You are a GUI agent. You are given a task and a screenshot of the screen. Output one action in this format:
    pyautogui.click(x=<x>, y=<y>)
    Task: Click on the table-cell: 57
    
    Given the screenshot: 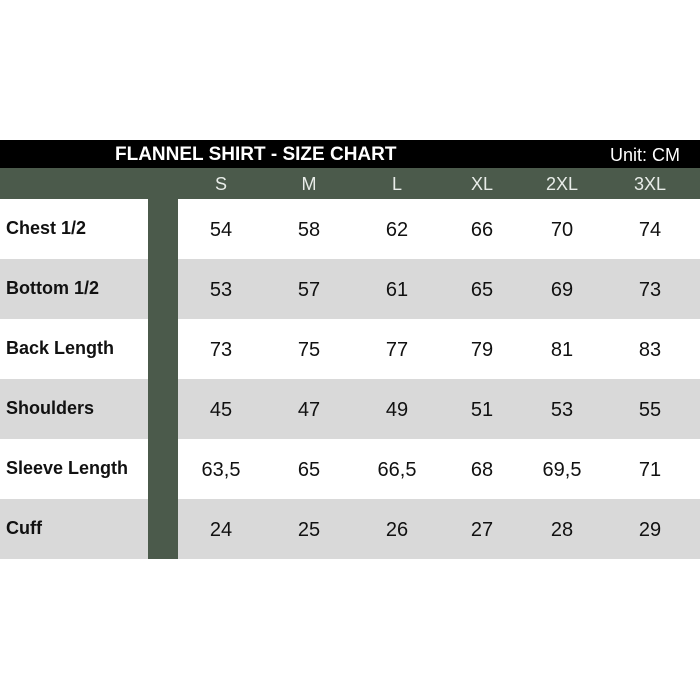 What is the action you would take?
    pyautogui.click(x=309, y=290)
    